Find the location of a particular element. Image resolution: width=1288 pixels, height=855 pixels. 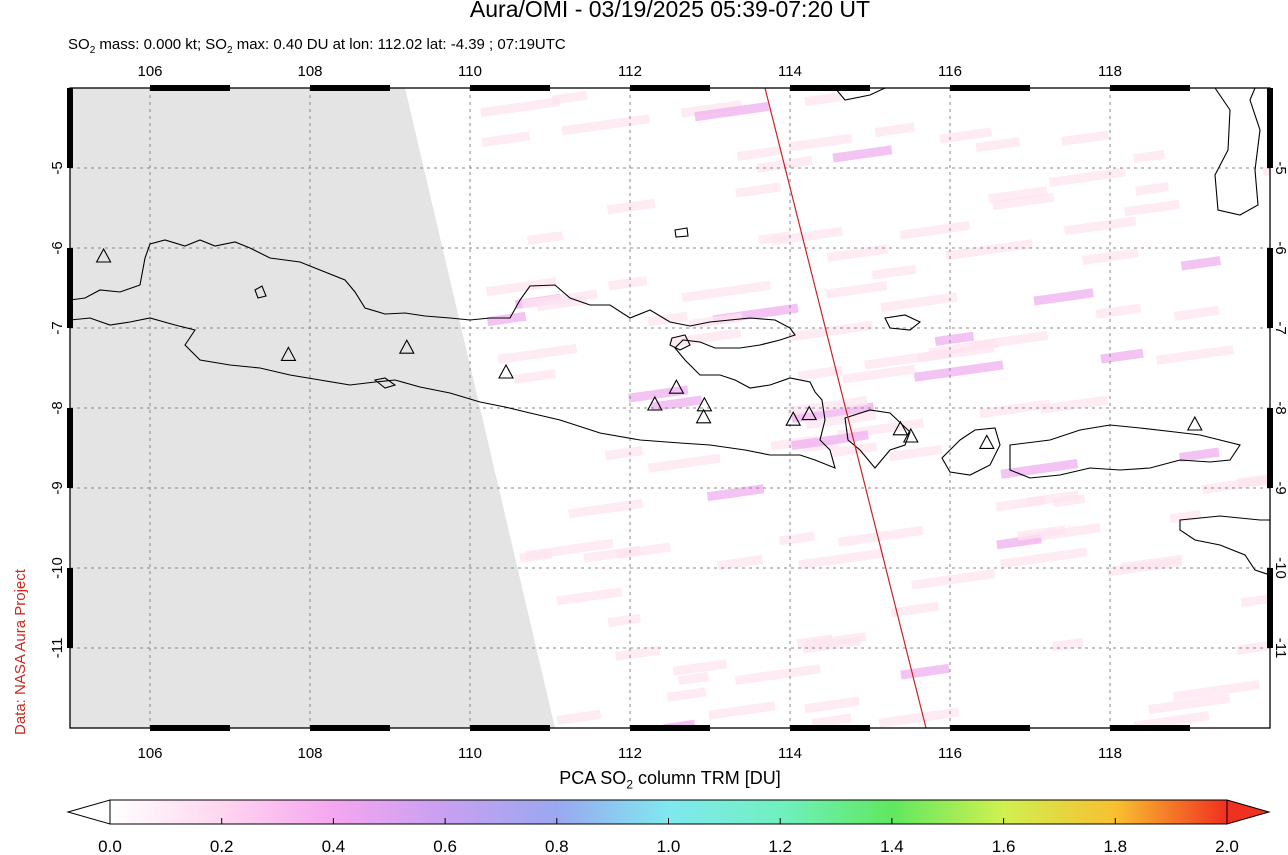

lat-tick-label-right: -10 is located at coordinates (1280, 568).